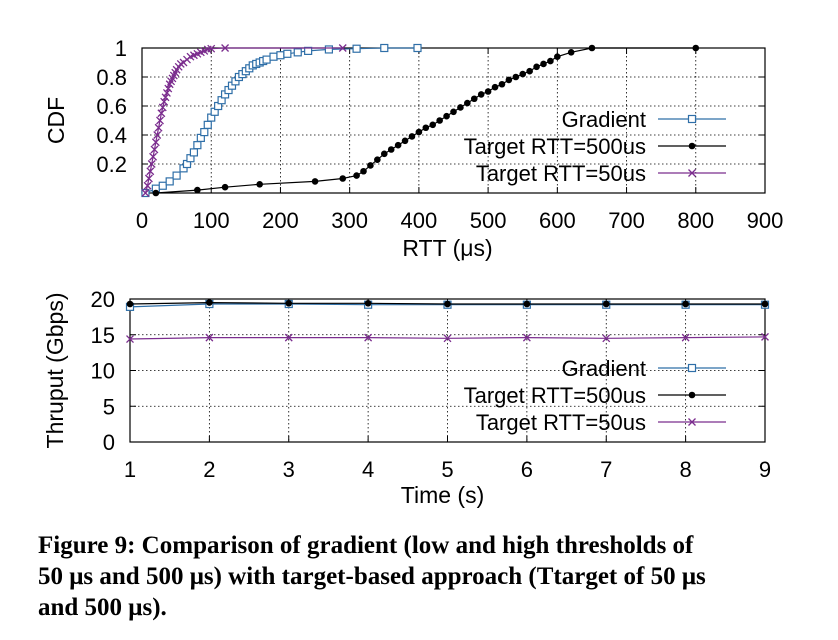 This screenshot has width=838, height=640. I want to click on series-gradient, so click(281, 120).